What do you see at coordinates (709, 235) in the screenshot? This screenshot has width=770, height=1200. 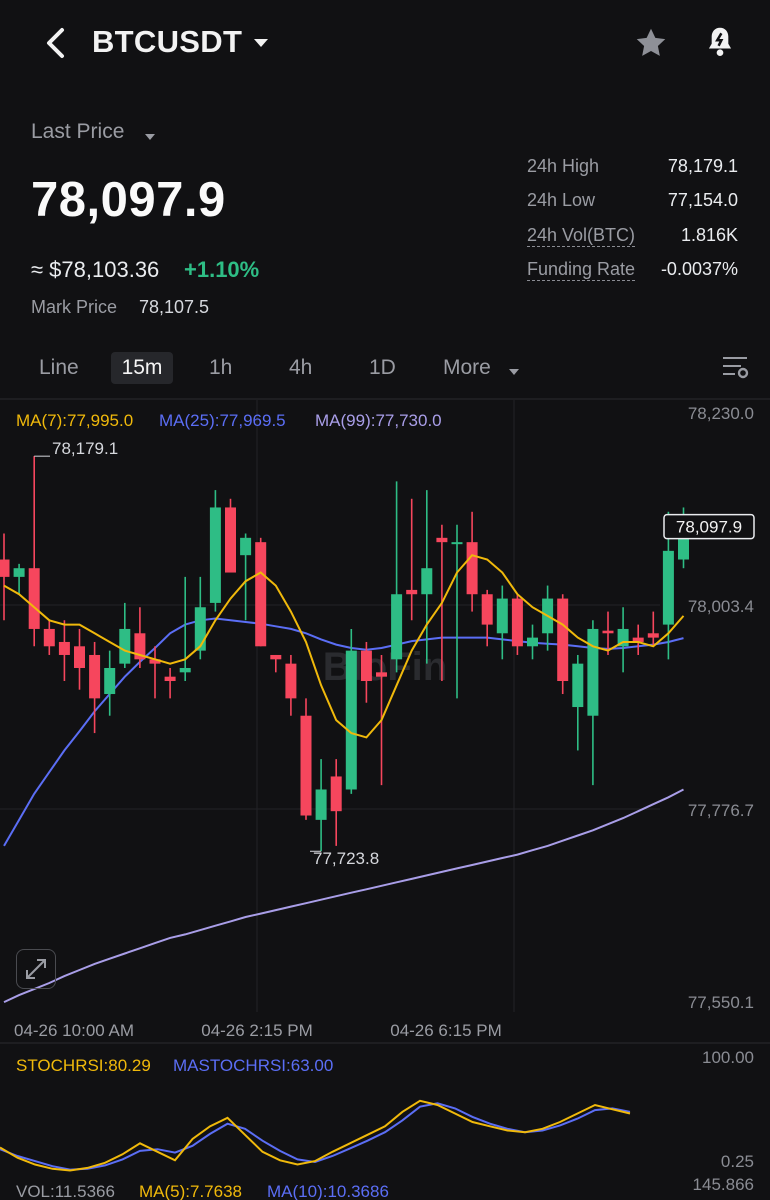 I see `vol-24h-value: 1.816K` at bounding box center [709, 235].